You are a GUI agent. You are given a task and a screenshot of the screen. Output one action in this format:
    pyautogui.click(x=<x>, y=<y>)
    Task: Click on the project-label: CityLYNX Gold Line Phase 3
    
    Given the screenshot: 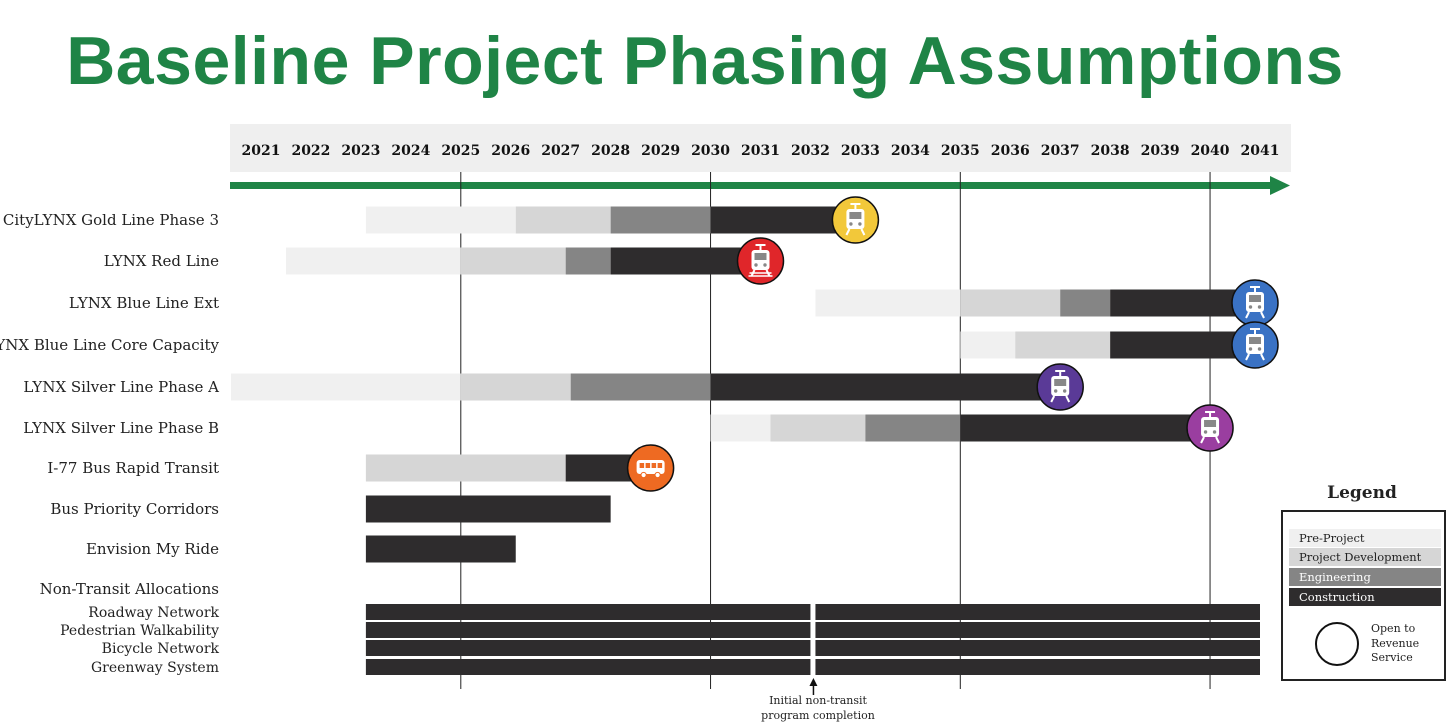 What is the action you would take?
    pyautogui.click(x=111, y=220)
    